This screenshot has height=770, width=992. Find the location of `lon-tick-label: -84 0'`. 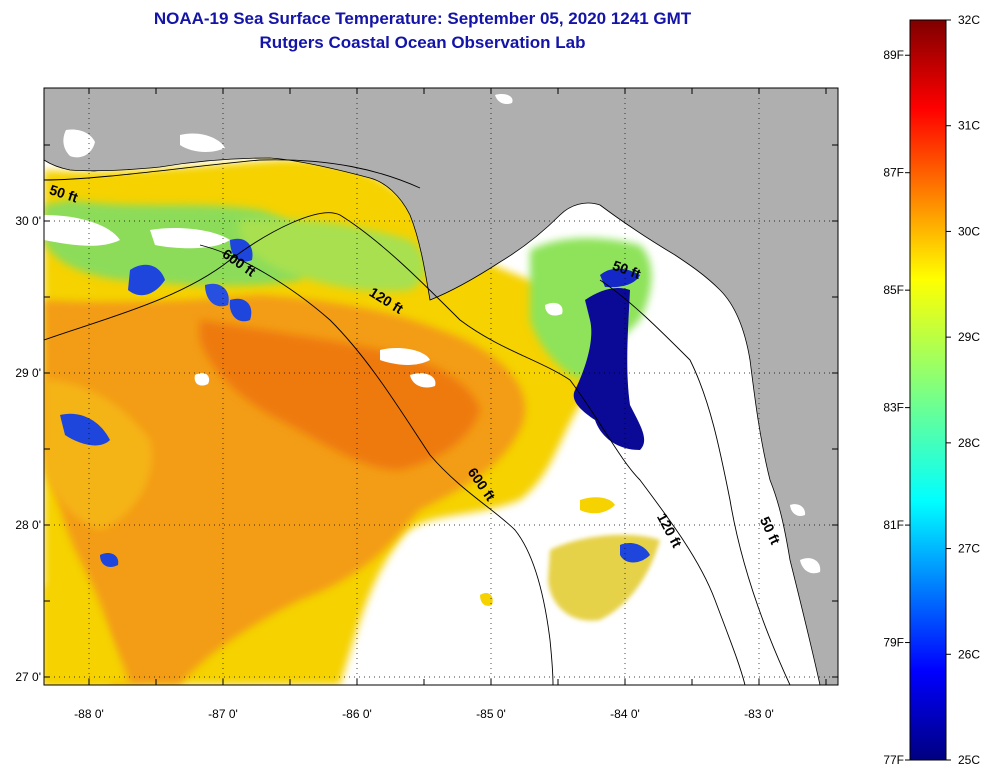

lon-tick-label: -84 0' is located at coordinates (625, 714).